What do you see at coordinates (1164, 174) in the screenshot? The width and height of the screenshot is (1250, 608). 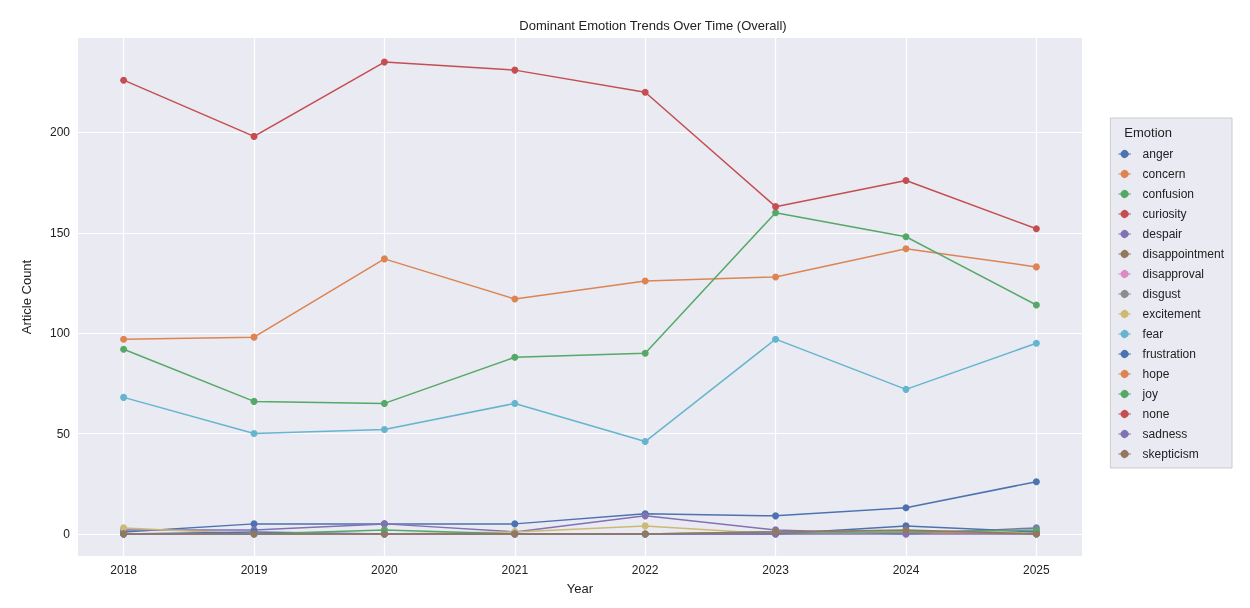 I see `legend-label: concern` at bounding box center [1164, 174].